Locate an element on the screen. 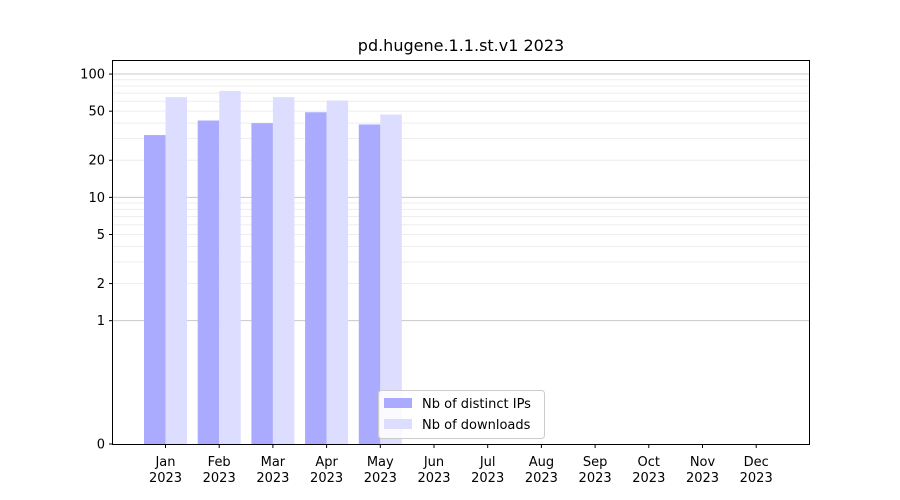 This screenshot has height=500, width=900. chart-title: pd.hugene.1.1.st.v1 2023 is located at coordinates (461, 45).